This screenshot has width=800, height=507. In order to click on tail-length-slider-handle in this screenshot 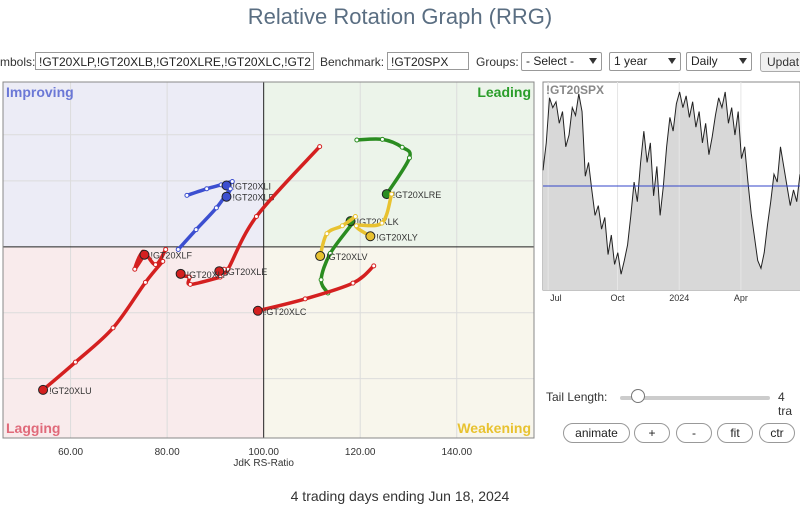, I will do `click(638, 396)`.